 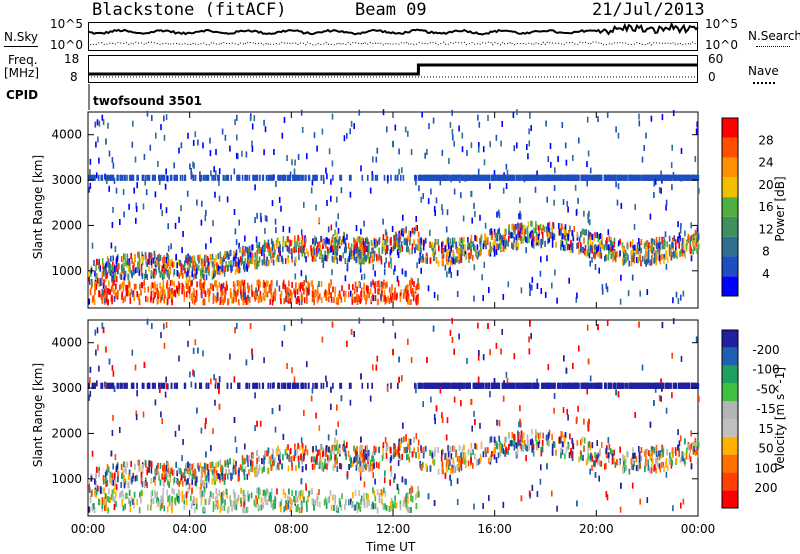 I want to click on freq-top-tick: 18, so click(x=72, y=59).